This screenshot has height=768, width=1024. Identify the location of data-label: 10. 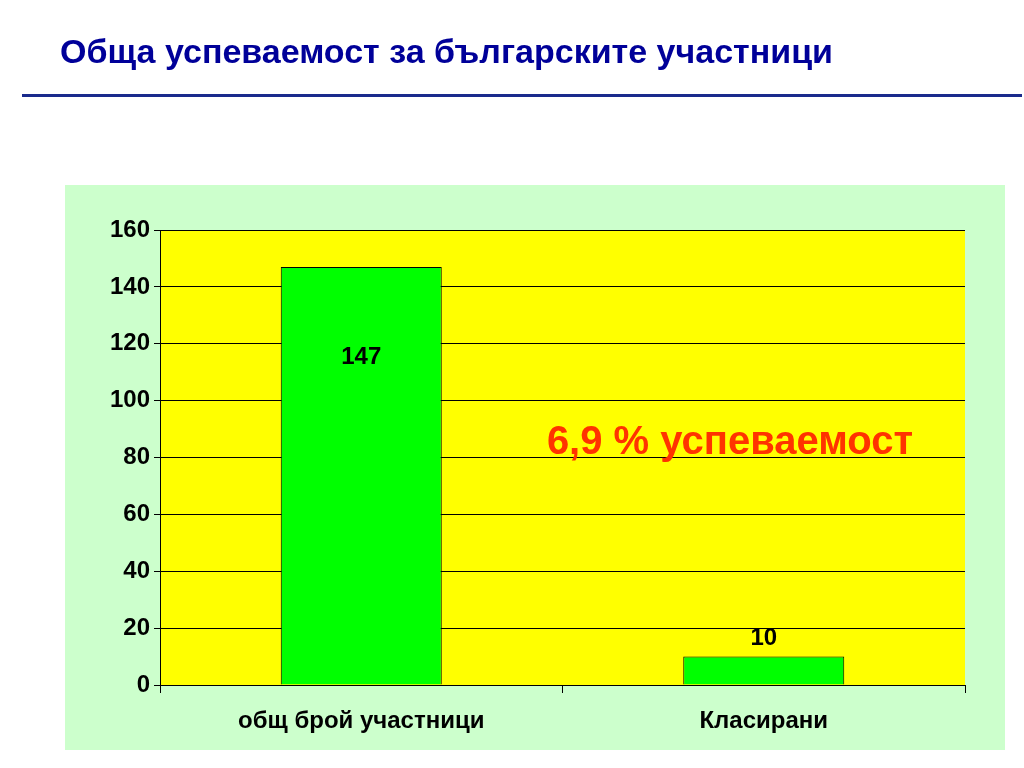
(764, 637).